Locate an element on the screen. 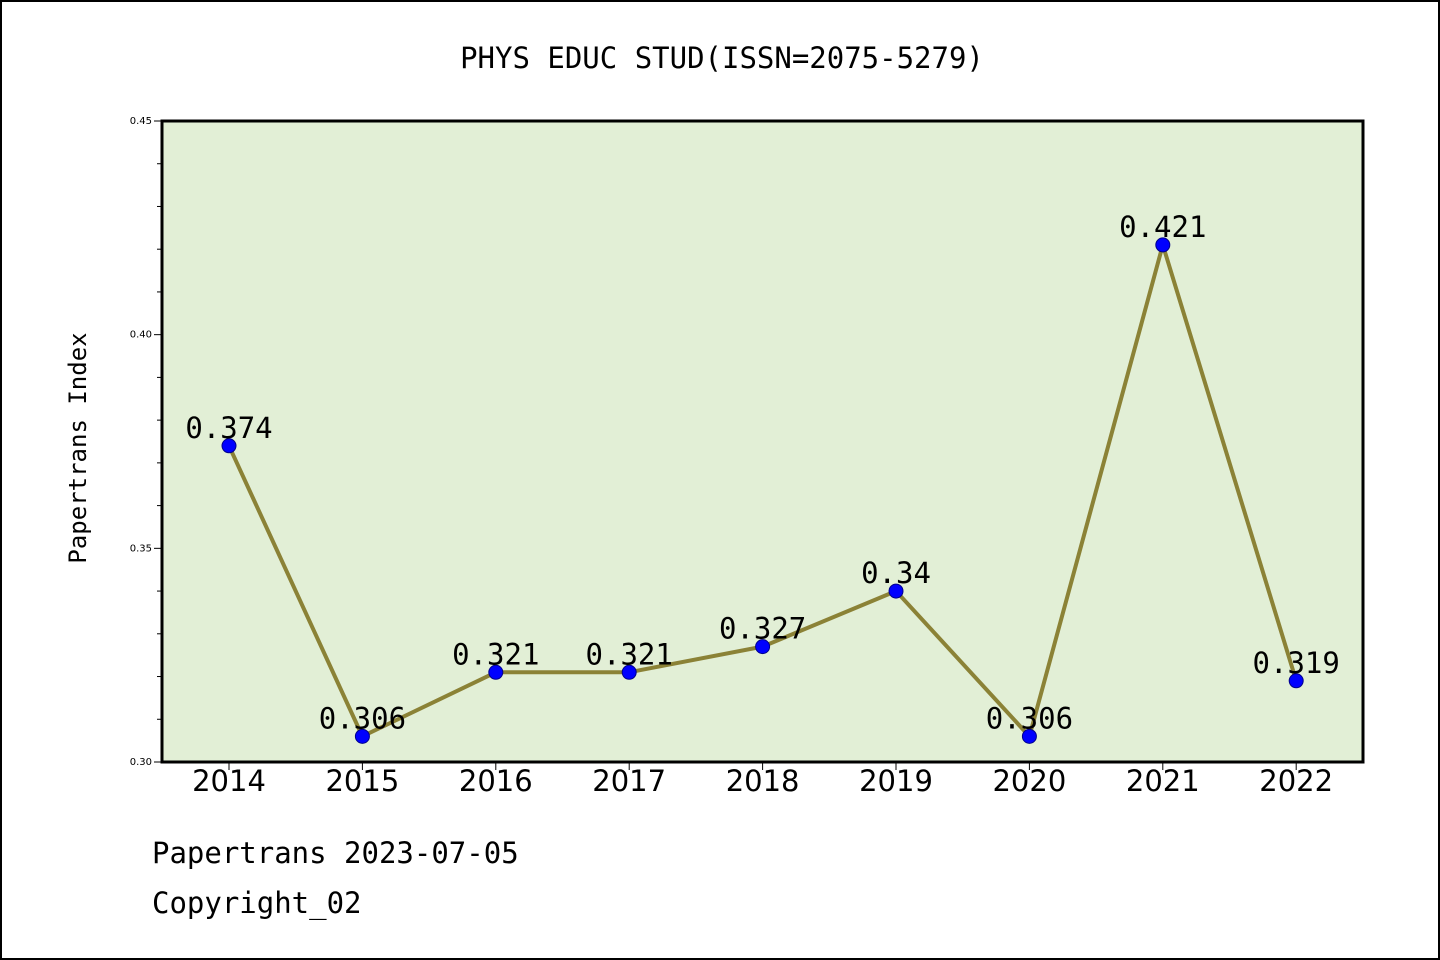  data-label: 0.374 is located at coordinates (228, 428).